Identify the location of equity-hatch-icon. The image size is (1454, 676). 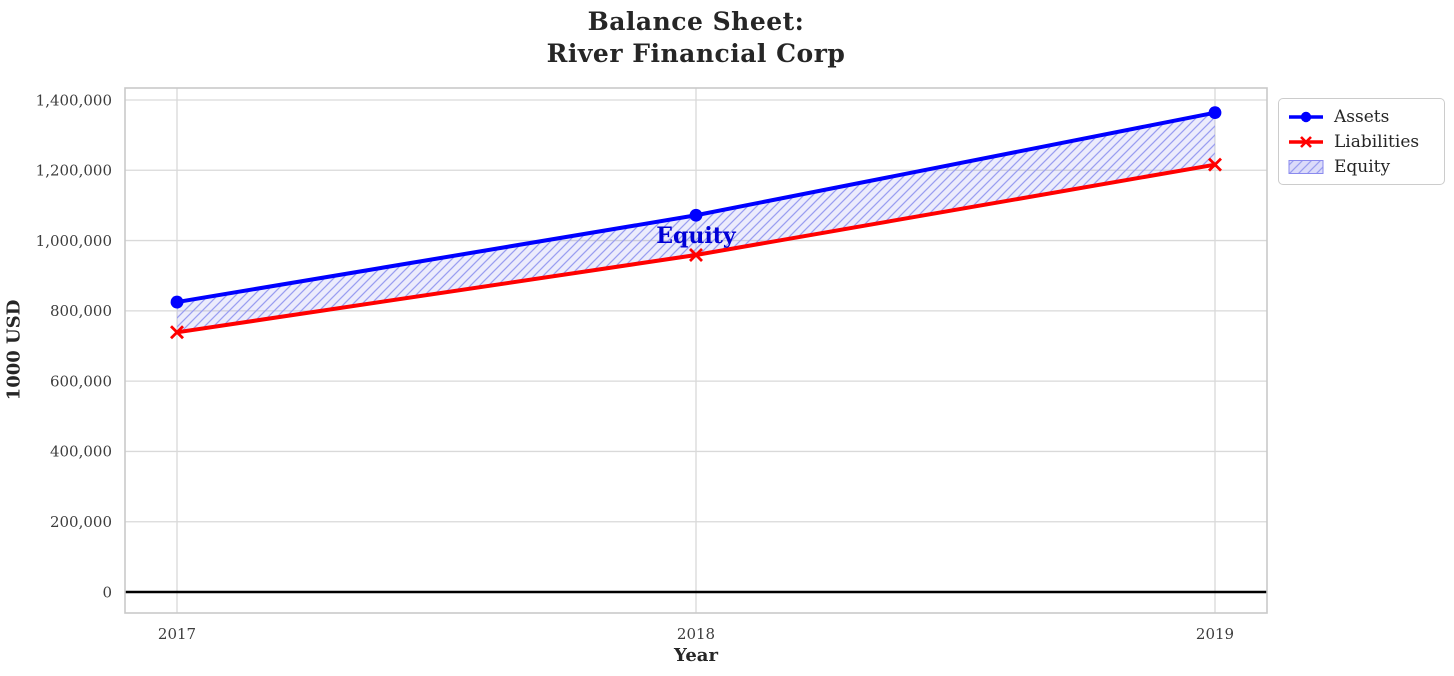
(1306, 166).